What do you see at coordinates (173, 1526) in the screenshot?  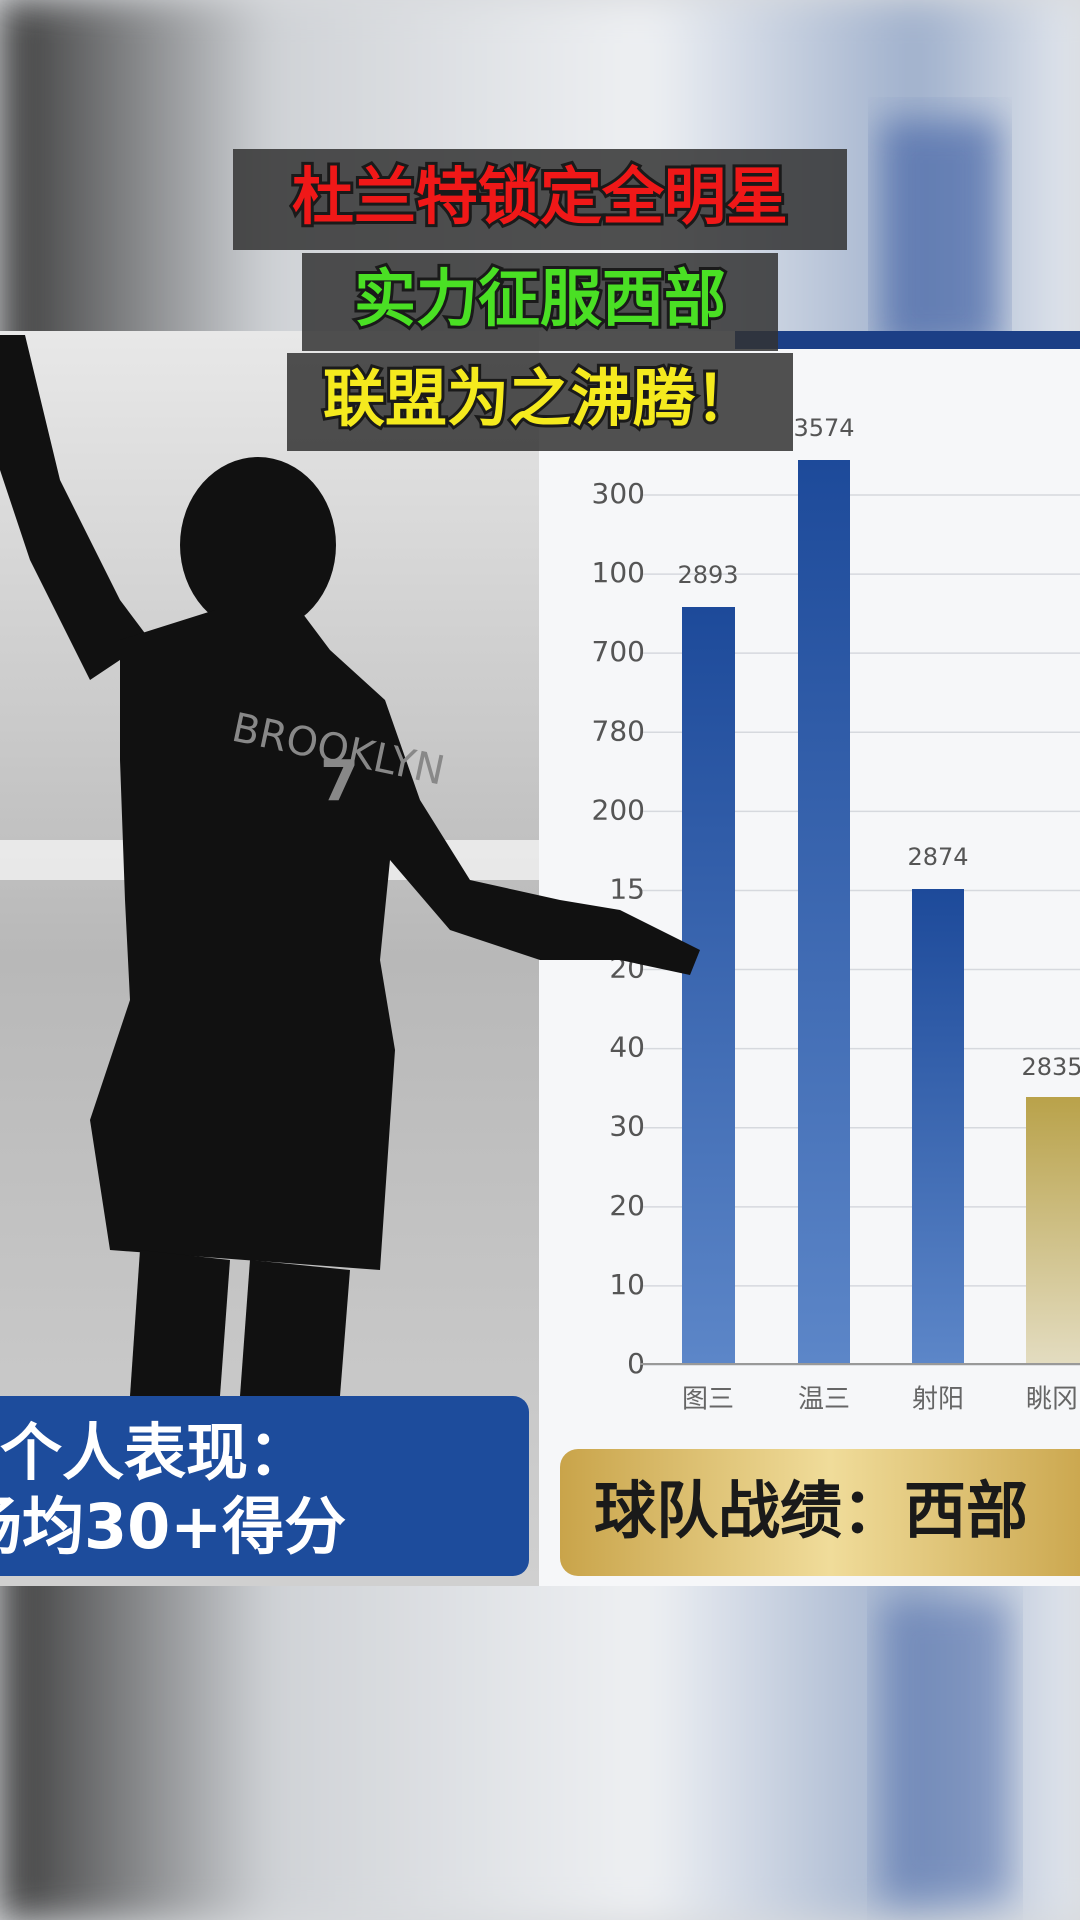 I see `banner-text: 场均30+得分` at bounding box center [173, 1526].